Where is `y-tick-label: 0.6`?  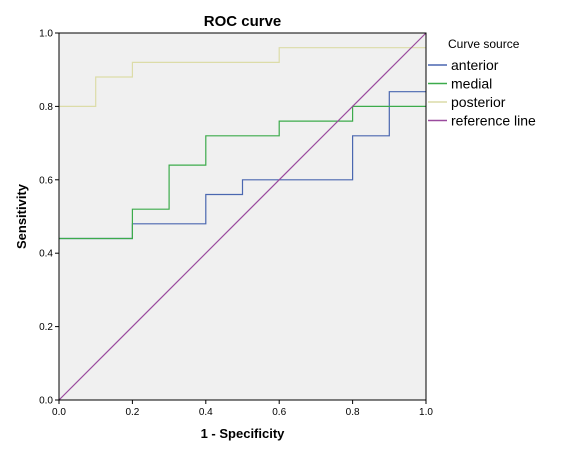 y-tick-label: 0.6 is located at coordinates (46, 180).